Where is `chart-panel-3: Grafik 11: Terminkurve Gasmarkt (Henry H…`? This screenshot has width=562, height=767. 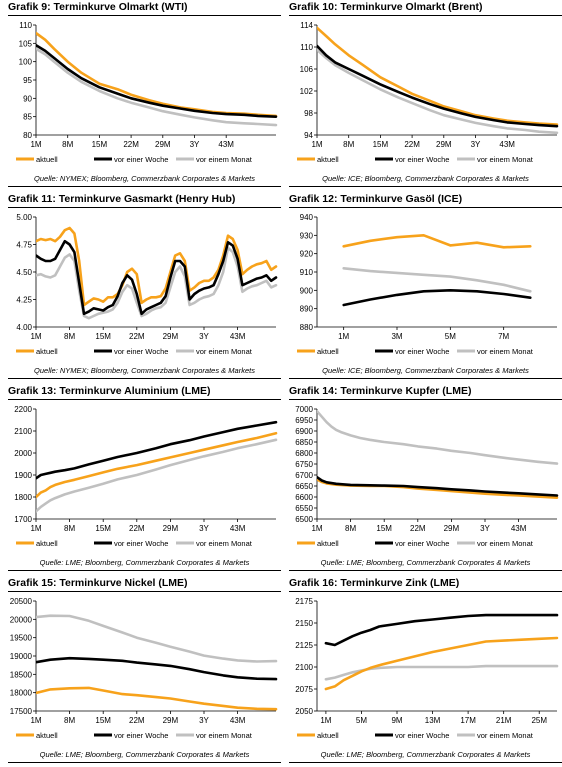
chart-panel-3: Grafik 11: Terminkurve Gasmarkt (Henry H… is located at coordinates (144, 287).